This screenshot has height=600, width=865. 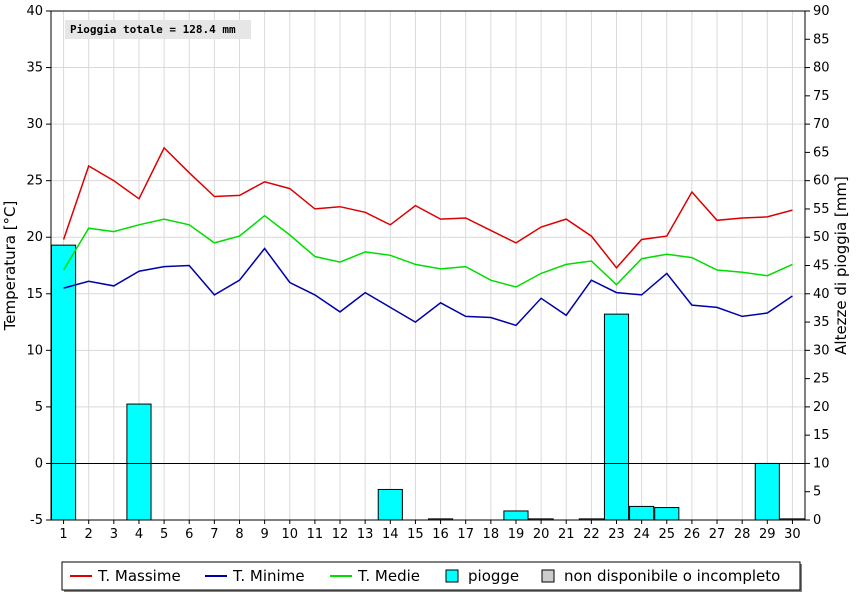 What do you see at coordinates (340, 534) in the screenshot?
I see `x-tick-label: 12` at bounding box center [340, 534].